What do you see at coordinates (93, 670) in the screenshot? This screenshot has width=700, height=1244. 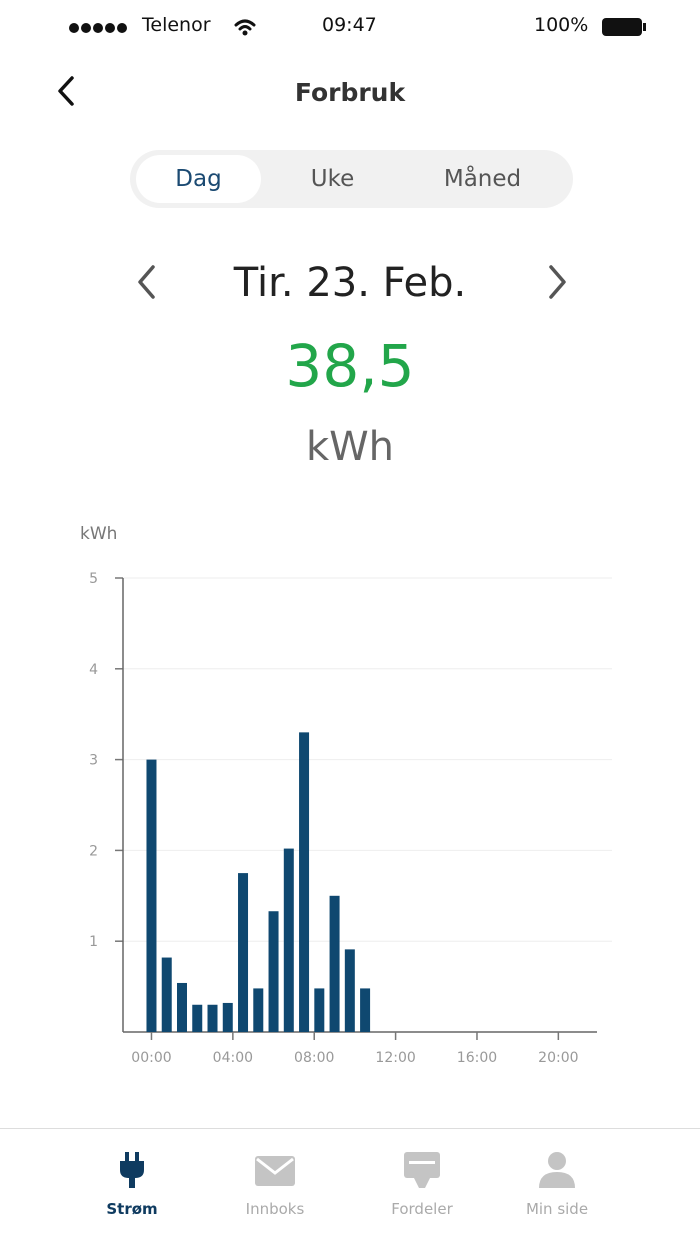 I see `y-tick-label: 4` at bounding box center [93, 670].